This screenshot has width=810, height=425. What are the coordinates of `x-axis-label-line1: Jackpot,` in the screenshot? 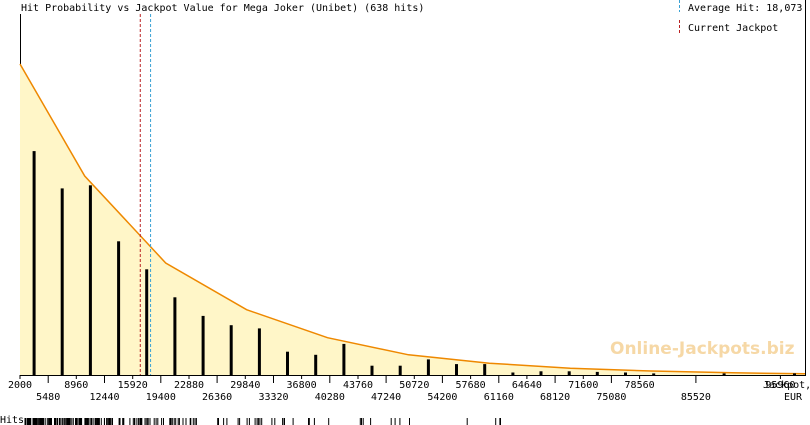 It's located at (786, 385).